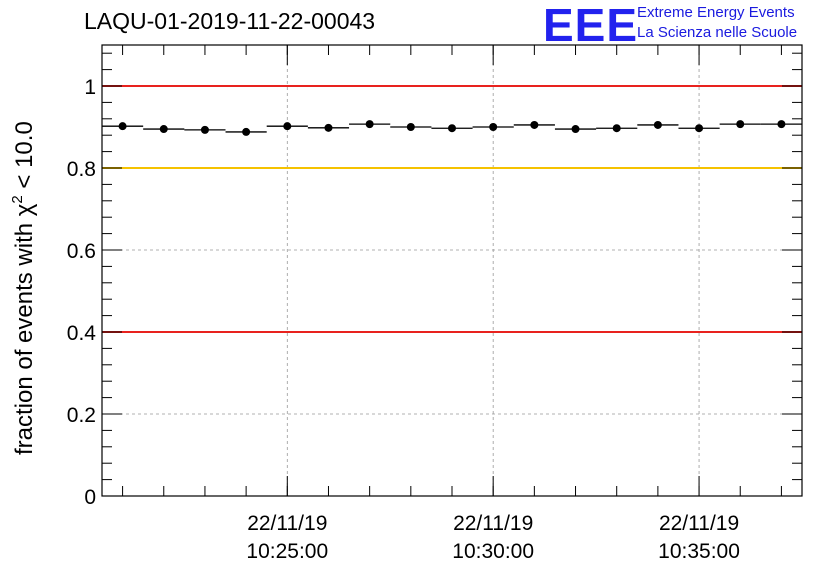 This screenshot has width=836, height=572. What do you see at coordinates (90, 87) in the screenshot?
I see `y-tick-label: 1` at bounding box center [90, 87].